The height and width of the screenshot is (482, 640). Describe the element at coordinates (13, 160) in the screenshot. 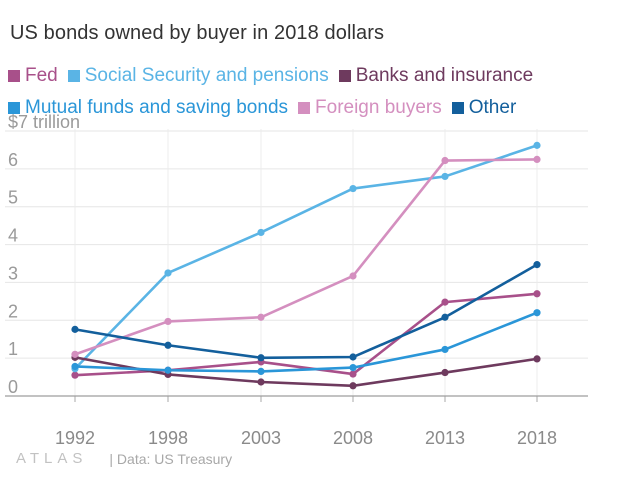

I see `y-tick-label: 6` at that location.